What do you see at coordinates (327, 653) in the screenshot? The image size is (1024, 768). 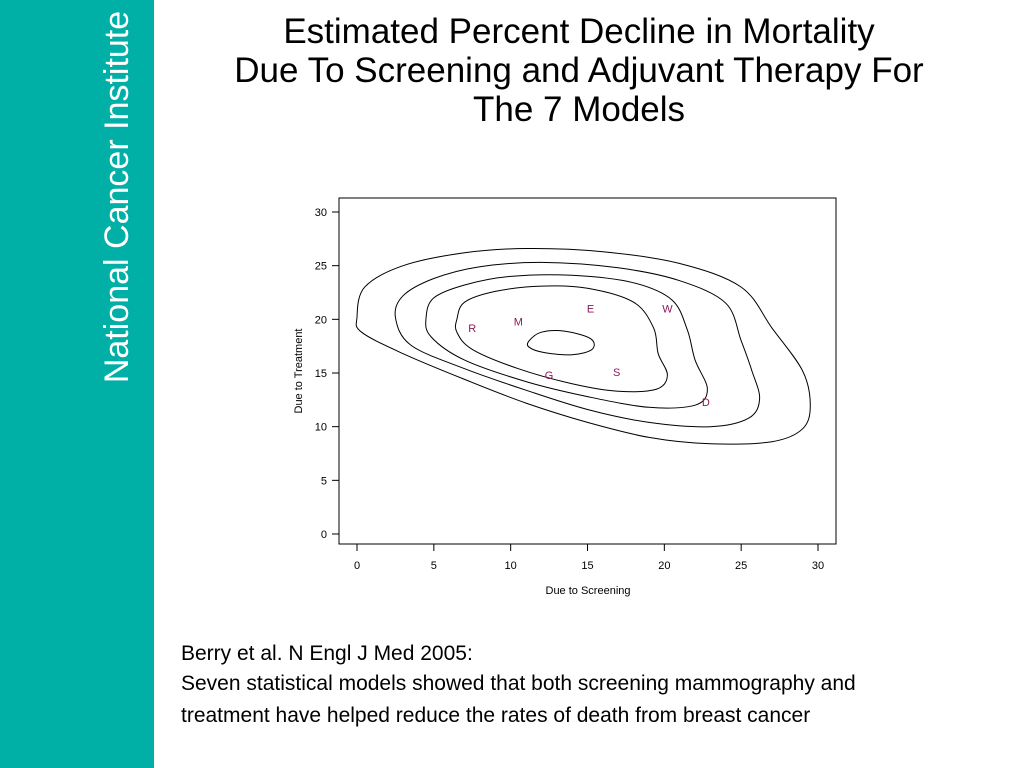 I see `caption-line-1: Berry et al. N Engl J Med 2005:` at bounding box center [327, 653].